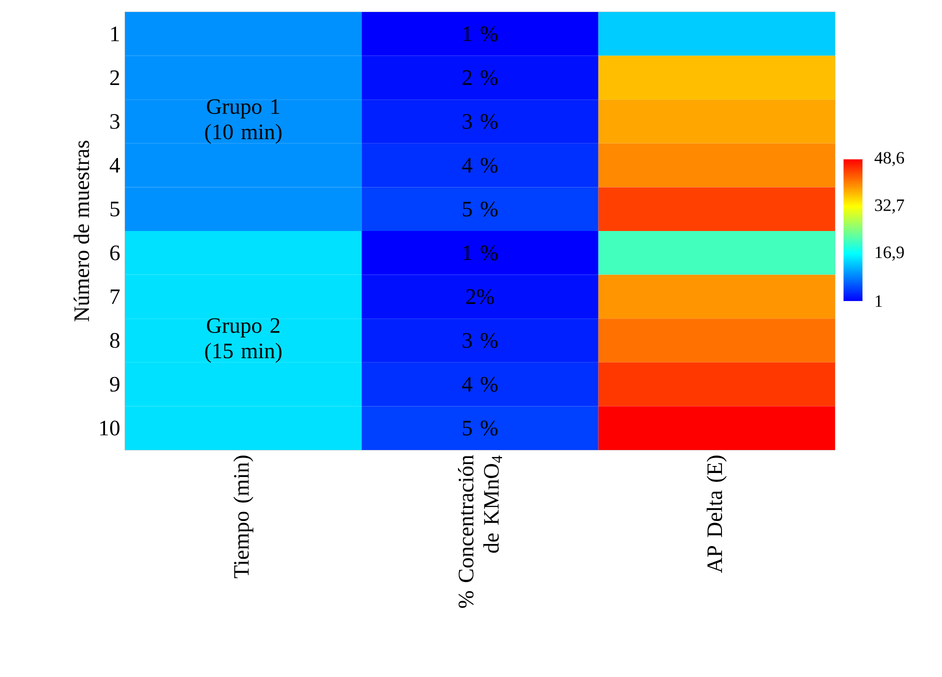 The width and height of the screenshot is (942, 677). Describe the element at coordinates (115, 296) in the screenshot. I see `y-tick-label: 7` at that location.